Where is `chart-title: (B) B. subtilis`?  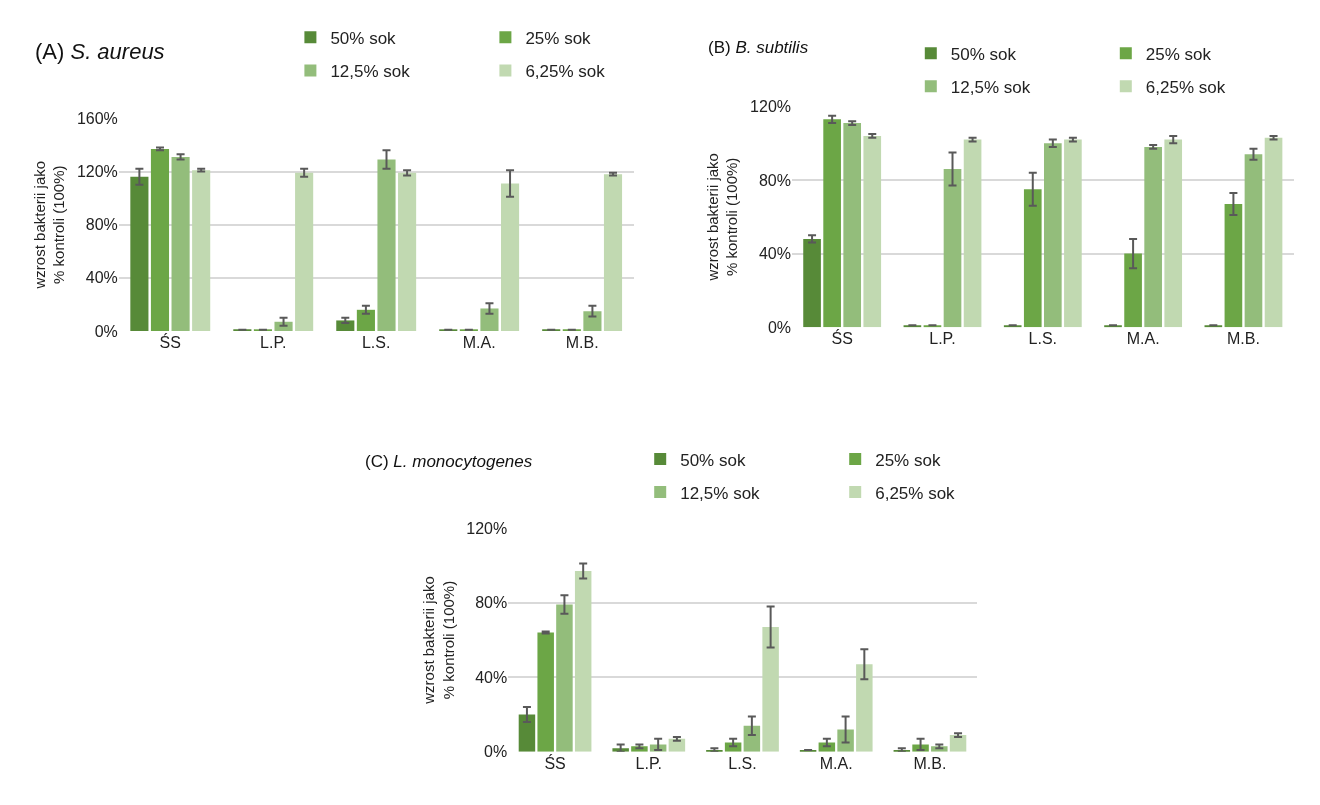 chart-title: (B) B. subtilis is located at coordinates (758, 47).